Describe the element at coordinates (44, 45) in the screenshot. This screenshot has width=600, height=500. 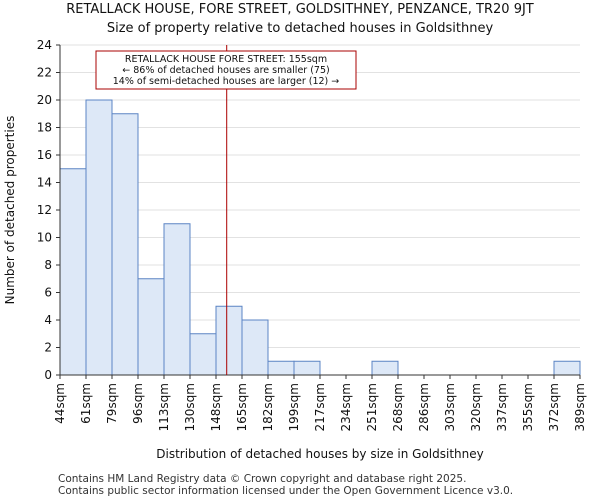
I see `y-tick-label: 24` at that location.